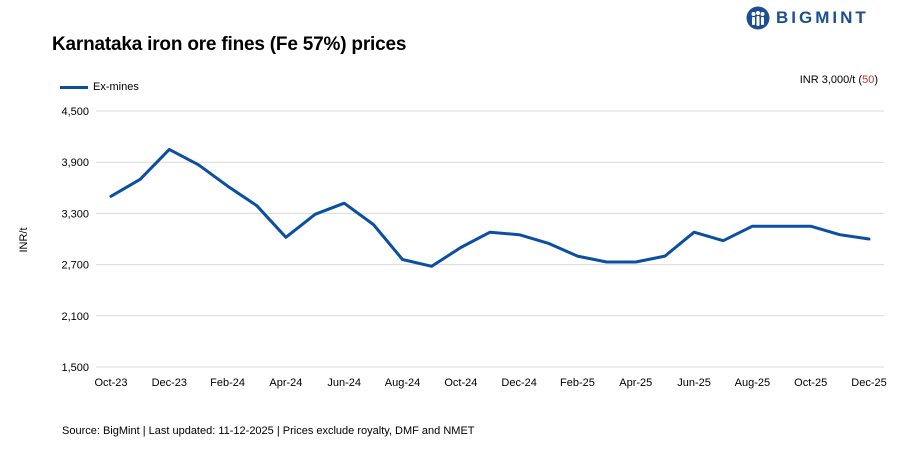  I want to click on x-tick-label: Oct-24, so click(460, 383).